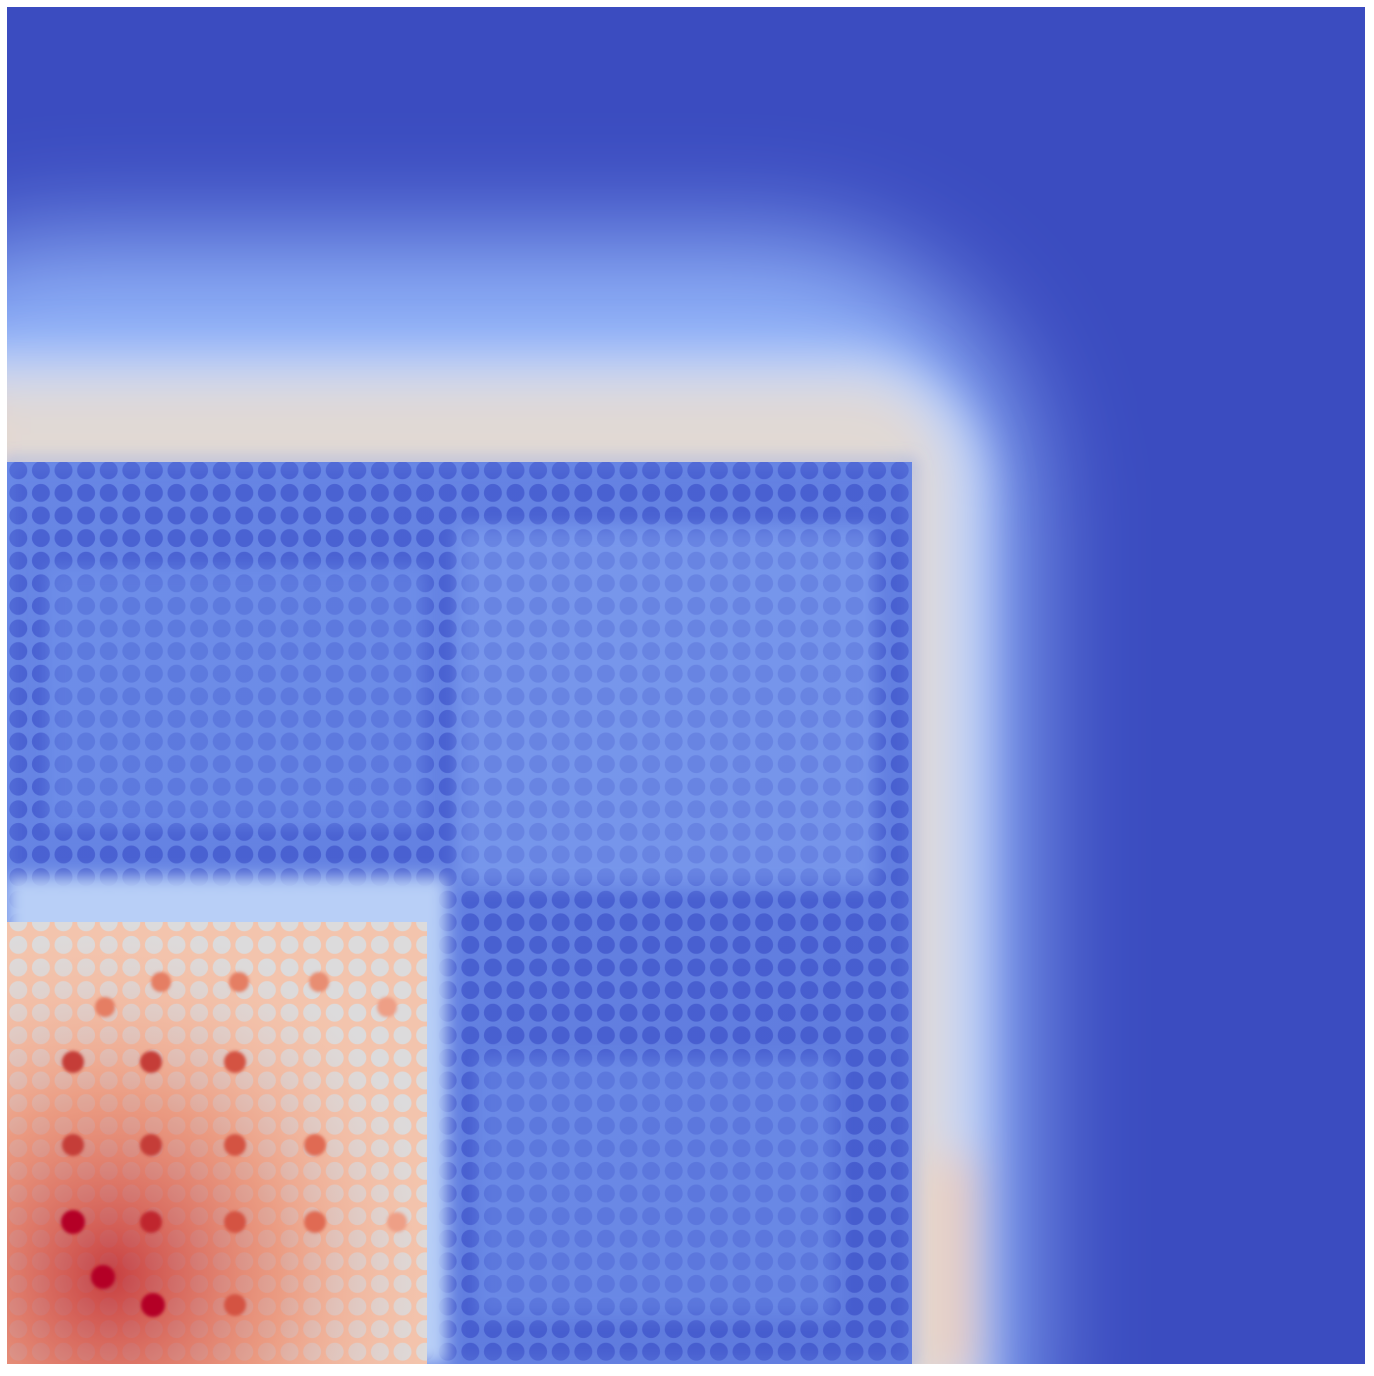  I want to click on hot-subregion, so click(227, 1120).